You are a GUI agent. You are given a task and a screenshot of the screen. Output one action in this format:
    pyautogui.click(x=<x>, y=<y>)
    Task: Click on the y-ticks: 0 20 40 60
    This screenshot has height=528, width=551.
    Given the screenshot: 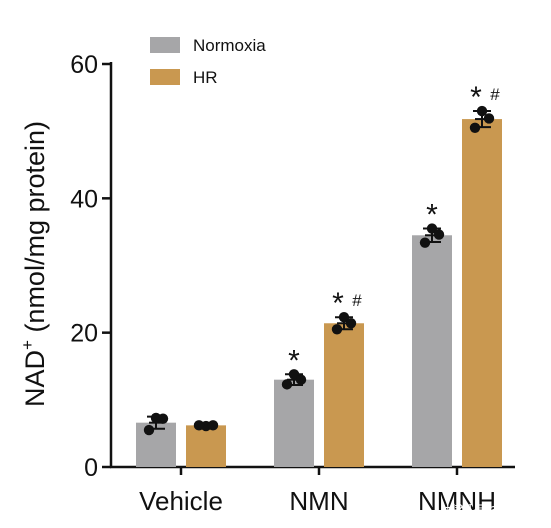 What is the action you would take?
    pyautogui.click(x=90, y=266)
    